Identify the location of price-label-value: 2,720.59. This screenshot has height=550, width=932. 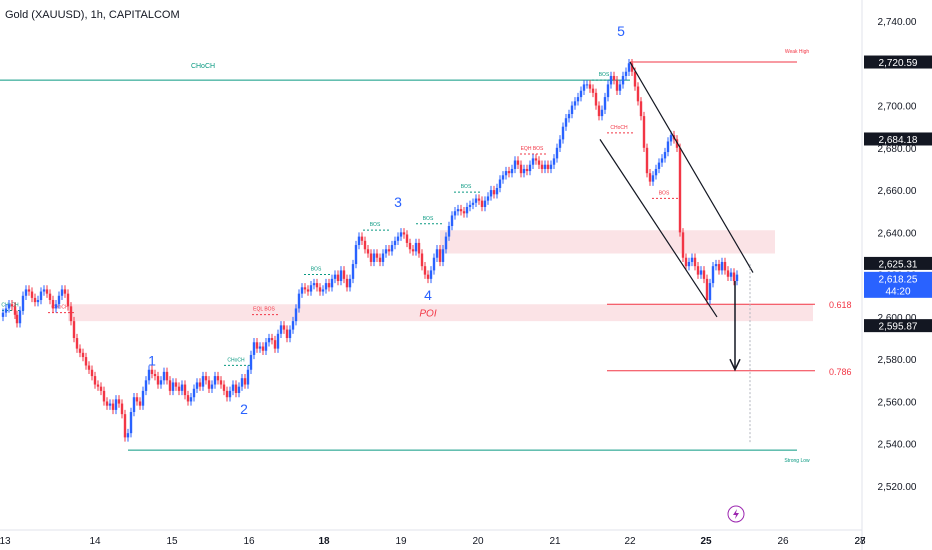
(898, 63).